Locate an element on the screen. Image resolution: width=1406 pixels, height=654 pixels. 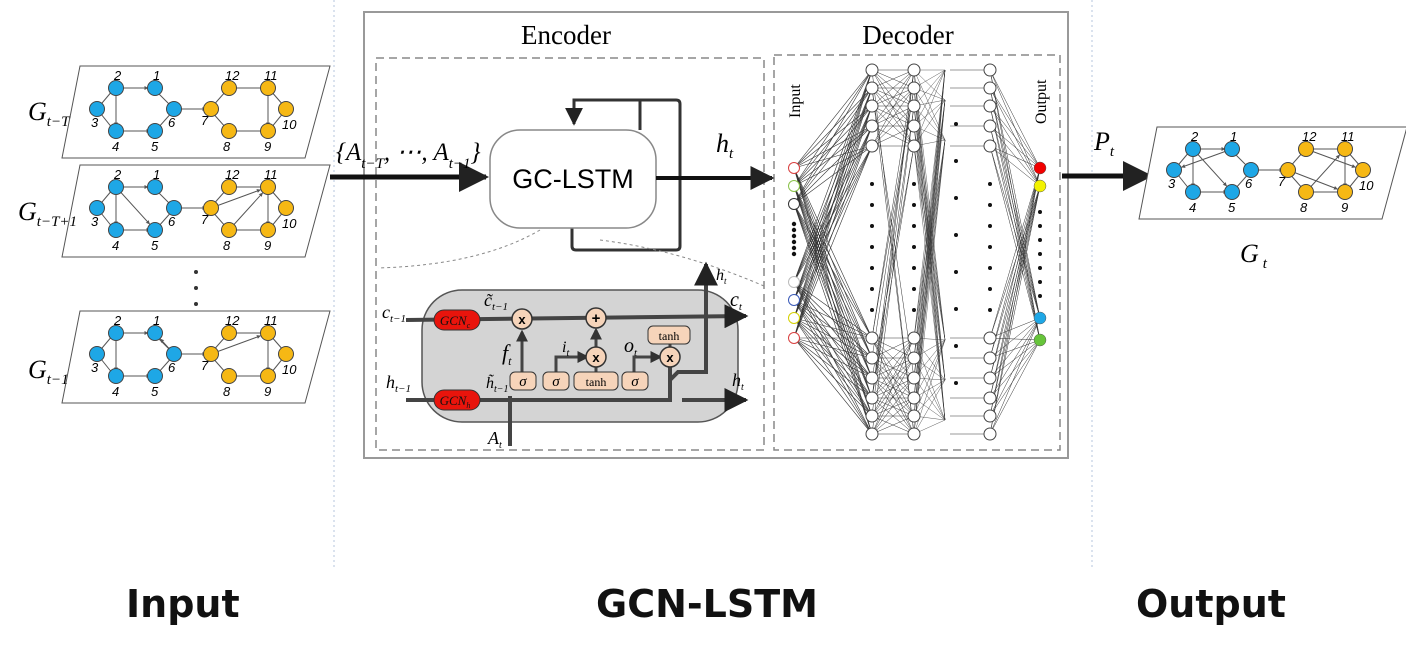
graph-node-label-2: 2 is located at coordinates (117, 320).